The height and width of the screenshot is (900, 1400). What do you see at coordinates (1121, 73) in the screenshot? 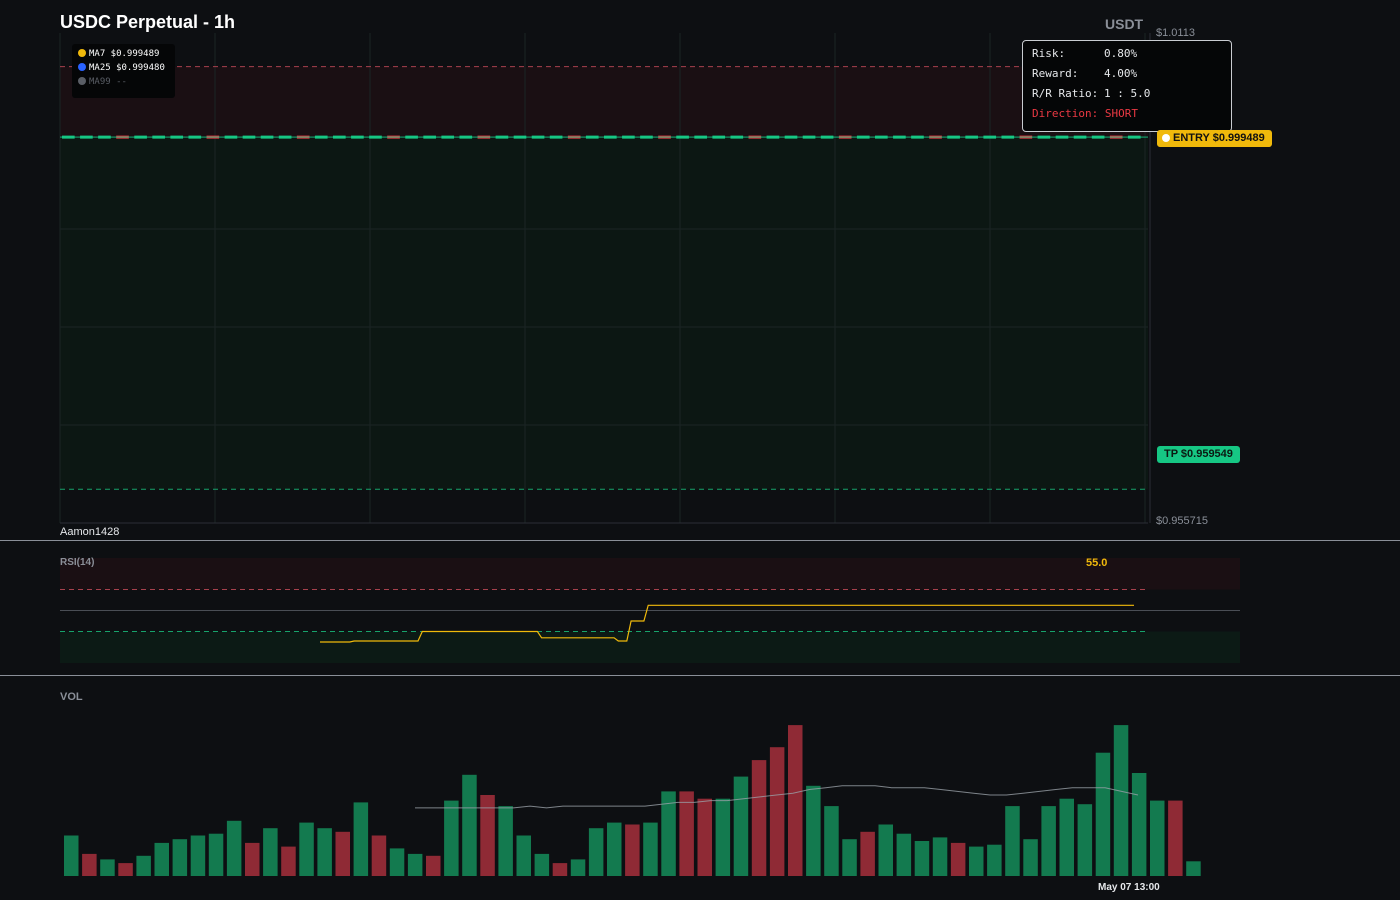
I see `reward-value: 4.00%` at bounding box center [1121, 73].